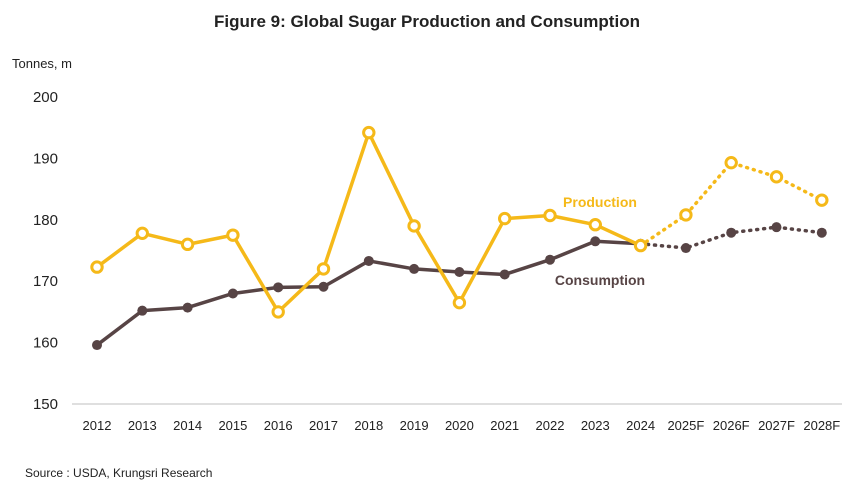  I want to click on y-tick-label: 180, so click(45, 220).